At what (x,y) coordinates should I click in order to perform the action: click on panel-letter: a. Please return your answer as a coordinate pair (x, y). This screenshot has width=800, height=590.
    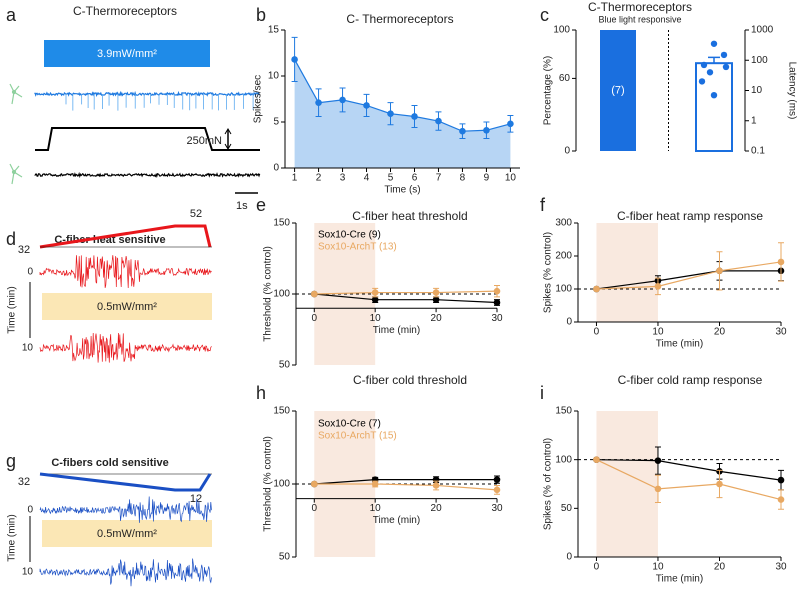
    Looking at the image, I should click on (11, 15).